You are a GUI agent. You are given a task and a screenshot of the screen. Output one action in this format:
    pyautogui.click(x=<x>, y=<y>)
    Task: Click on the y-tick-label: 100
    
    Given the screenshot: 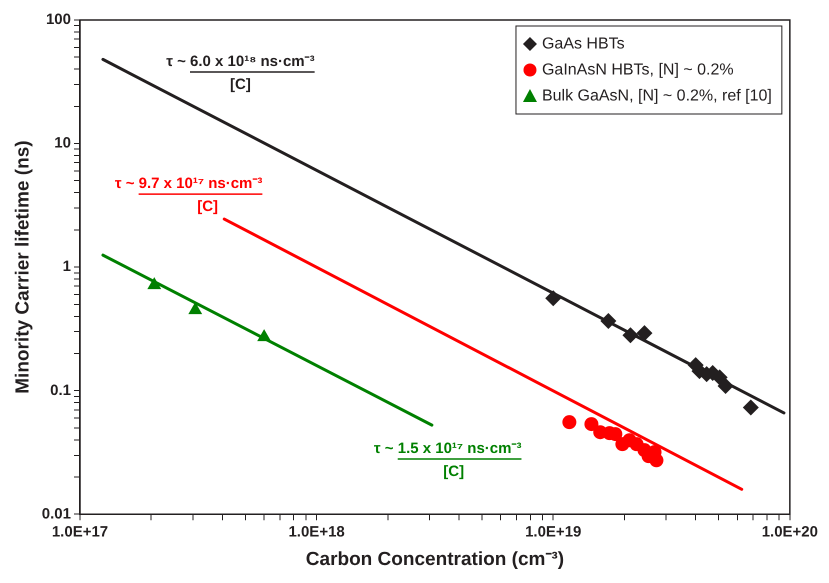 What is the action you would take?
    pyautogui.click(x=58, y=19)
    